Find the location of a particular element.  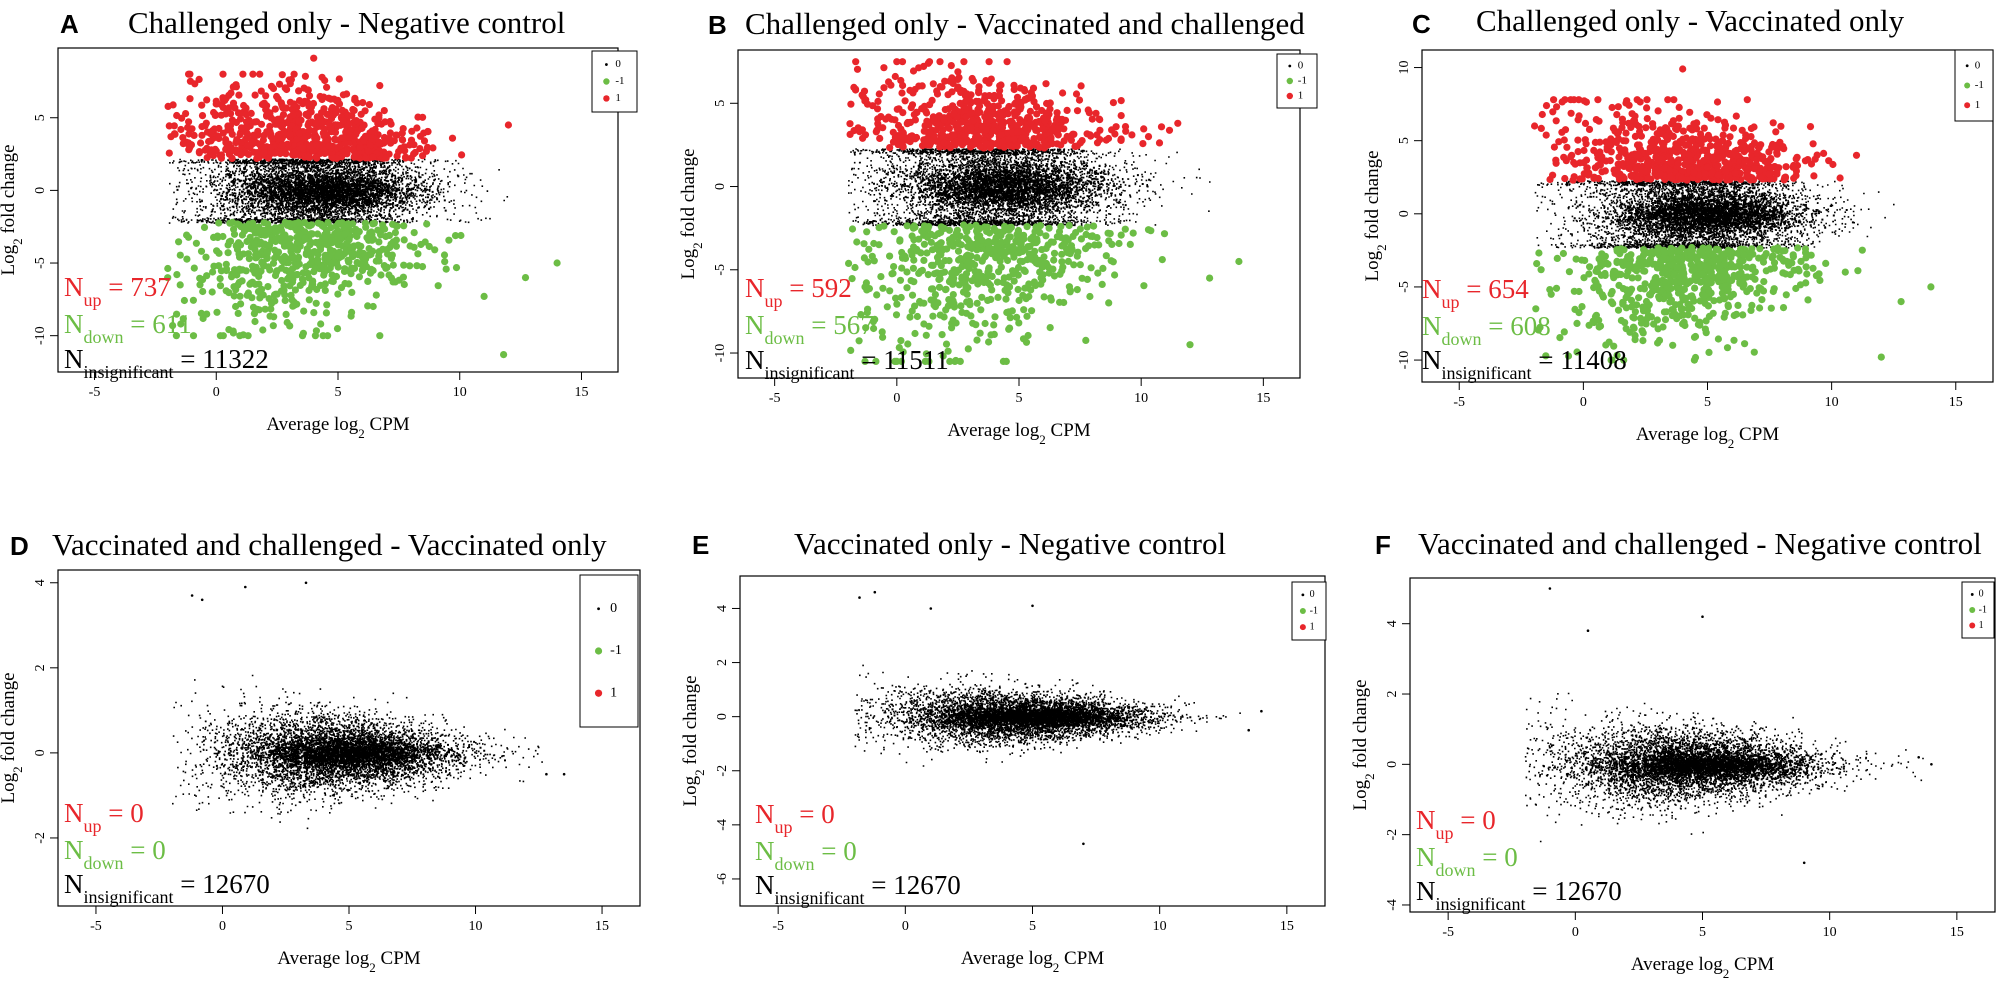

up-points is located at coordinates (1687, 140).